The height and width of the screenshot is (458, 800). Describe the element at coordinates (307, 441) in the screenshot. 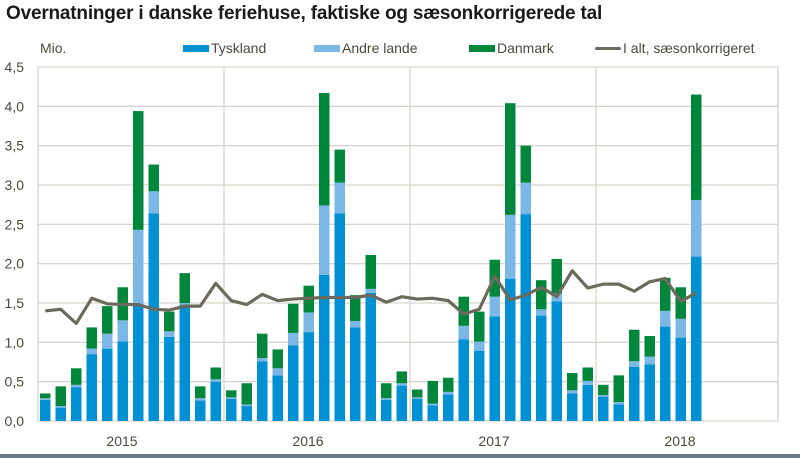

I see `x-tick-label: 2016` at that location.